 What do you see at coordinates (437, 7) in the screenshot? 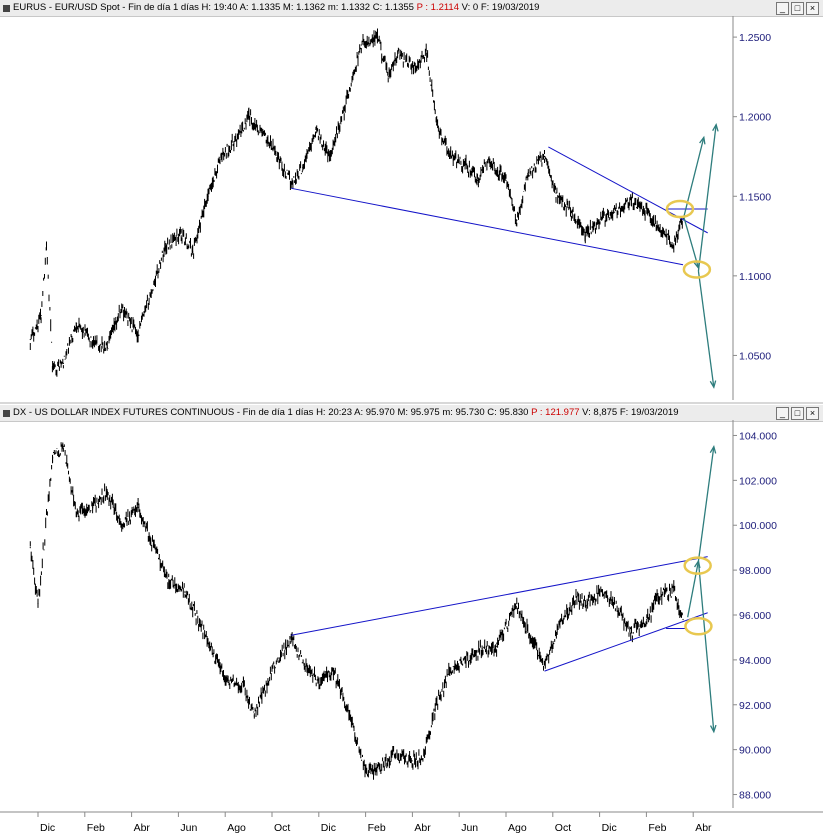
I see `p-label: P : 1.2114` at bounding box center [437, 7].